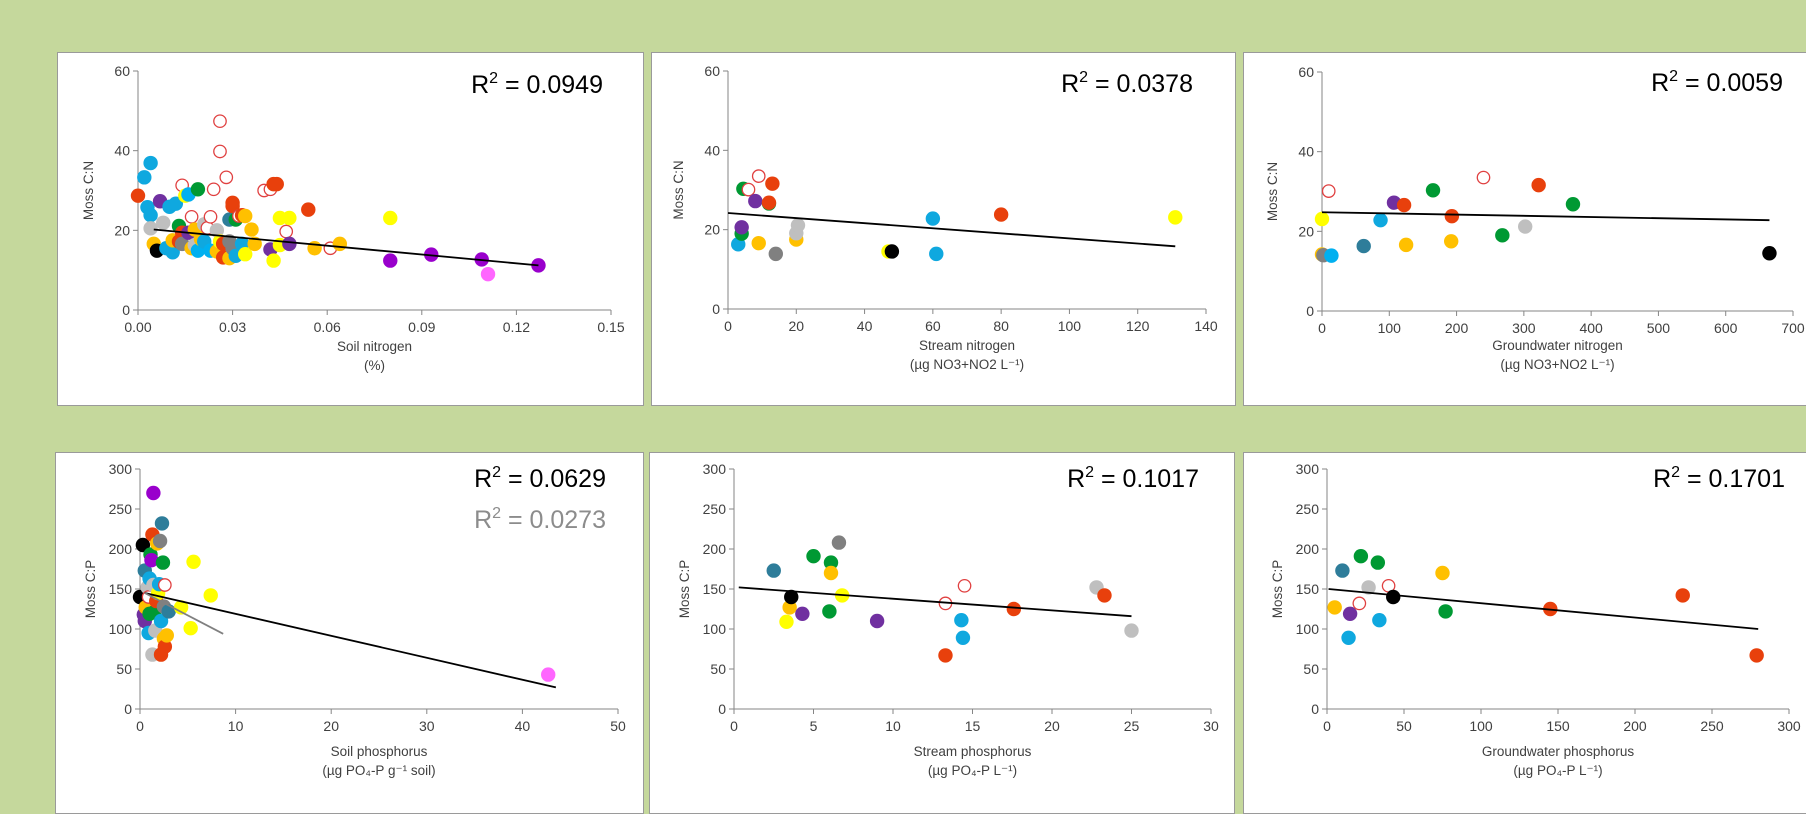 The height and width of the screenshot is (814, 1806). I want to click on x-axis-label: Stream nitrogen, so click(967, 345).